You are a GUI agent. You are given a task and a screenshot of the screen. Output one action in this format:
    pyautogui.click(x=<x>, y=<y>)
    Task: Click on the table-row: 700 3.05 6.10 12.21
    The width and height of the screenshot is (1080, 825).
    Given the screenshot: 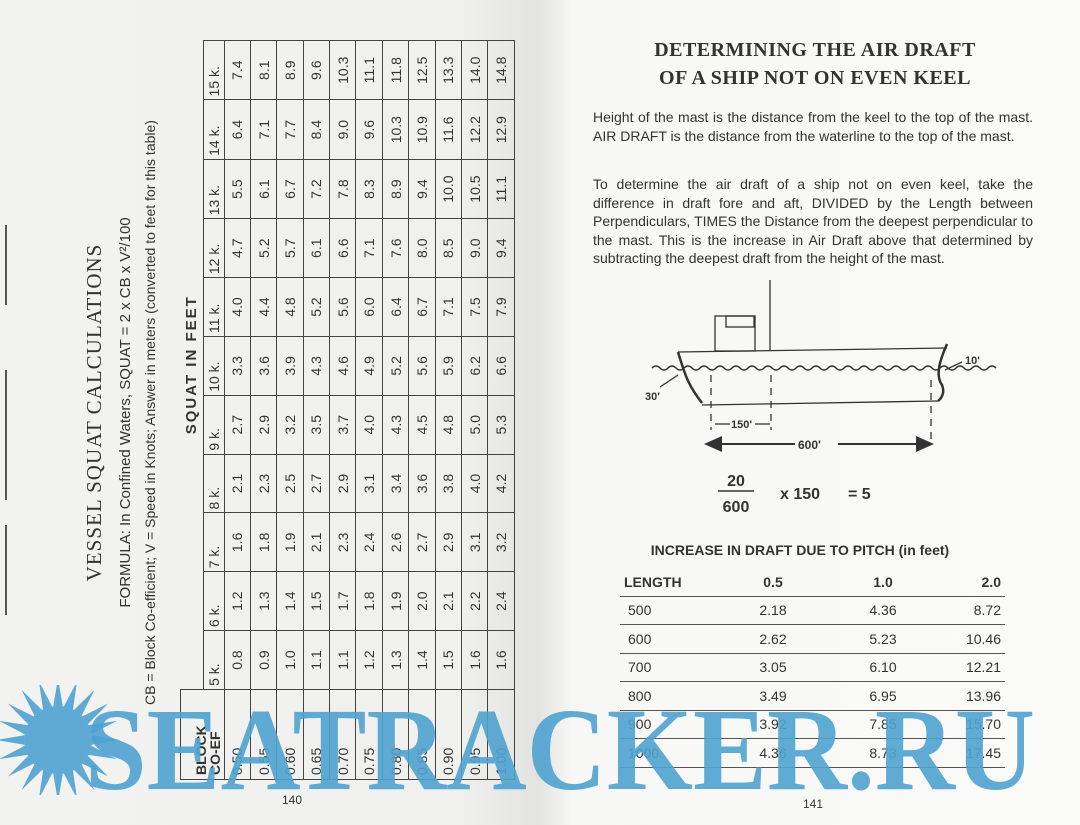 What is the action you would take?
    pyautogui.click(x=812, y=667)
    